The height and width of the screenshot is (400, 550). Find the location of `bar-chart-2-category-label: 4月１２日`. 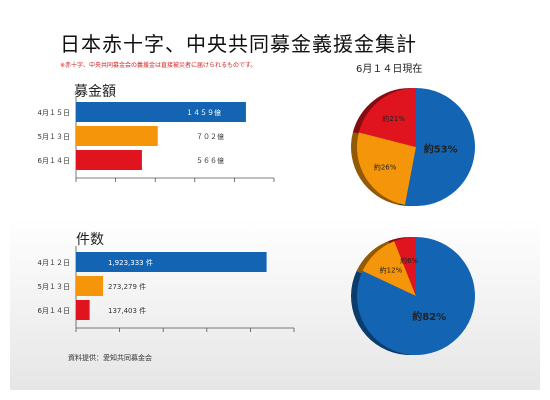

bar-chart-2-category-label: 4月１２日 is located at coordinates (54, 263).